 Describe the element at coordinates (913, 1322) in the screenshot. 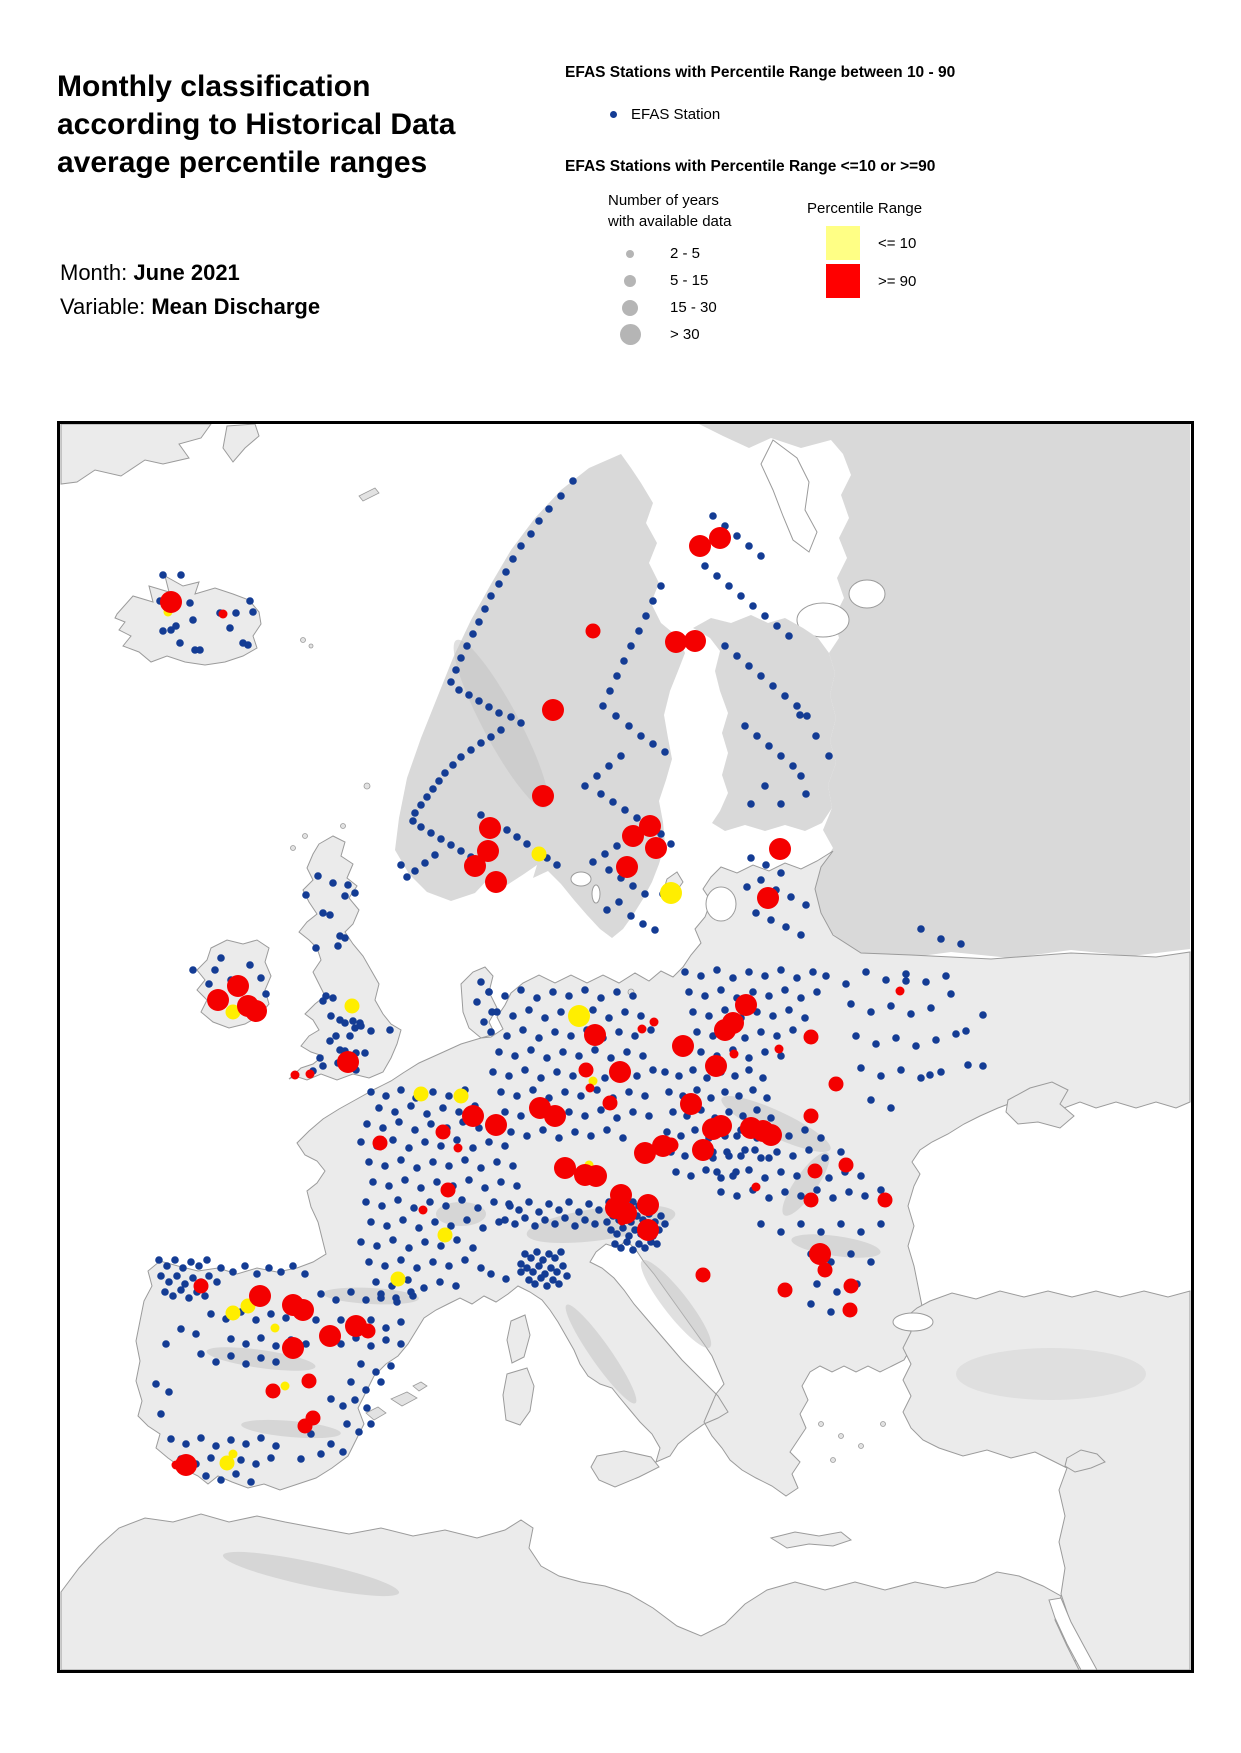

I see `sea-marmara` at that location.